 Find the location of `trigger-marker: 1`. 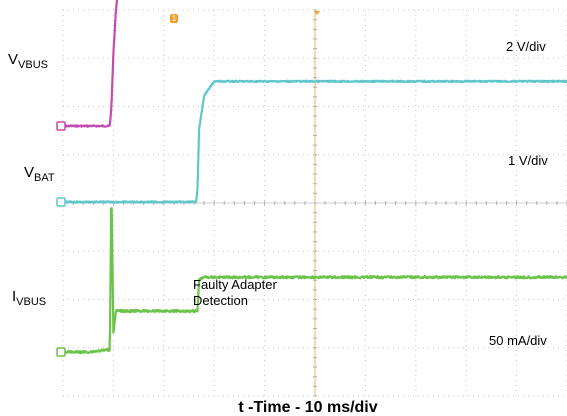

trigger-marker: 1 is located at coordinates (174, 18).